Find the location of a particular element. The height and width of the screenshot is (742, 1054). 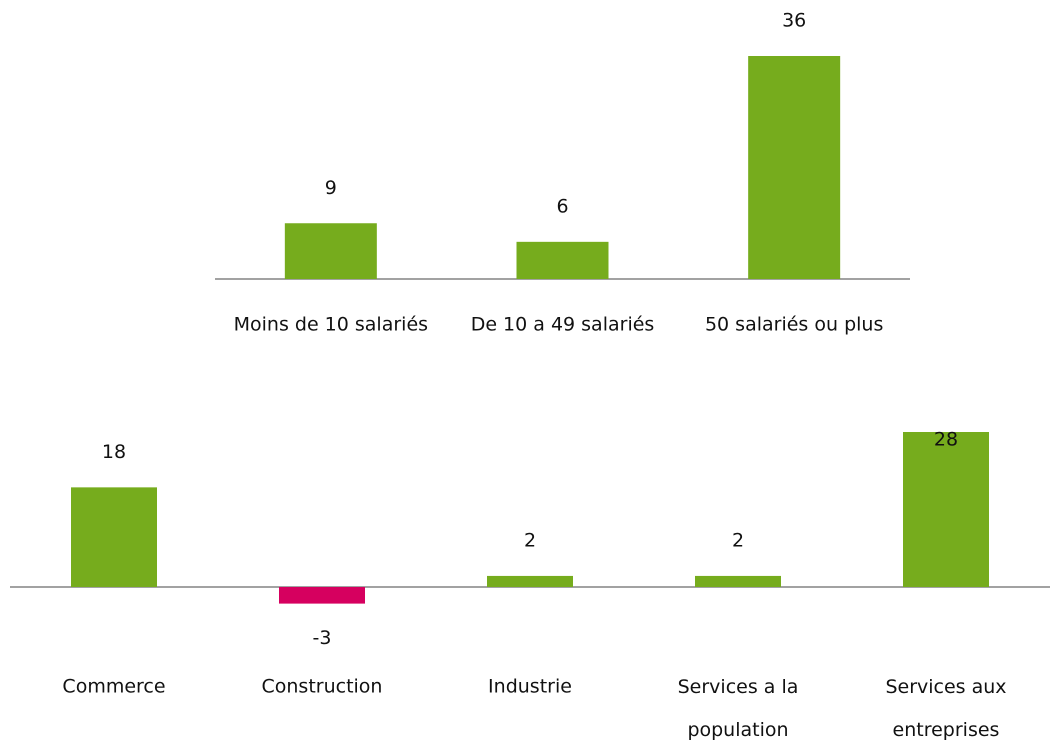

value-label: 18 is located at coordinates (114, 452).